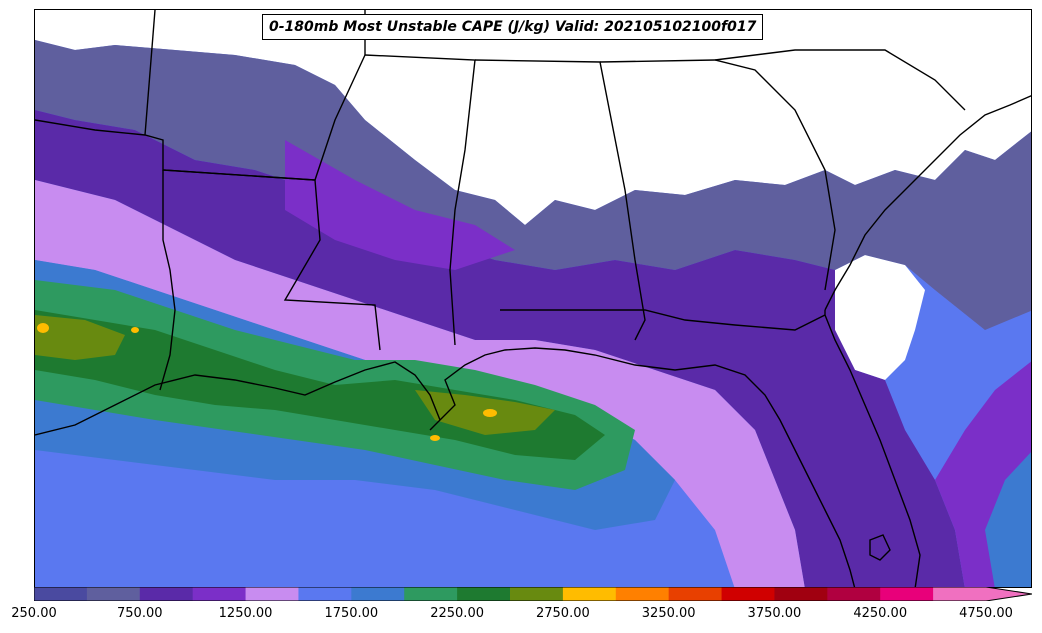 This screenshot has width=1042, height=633. Describe the element at coordinates (1008, 519) in the screenshot. I see `cape-band-atlantic-blue` at that location.